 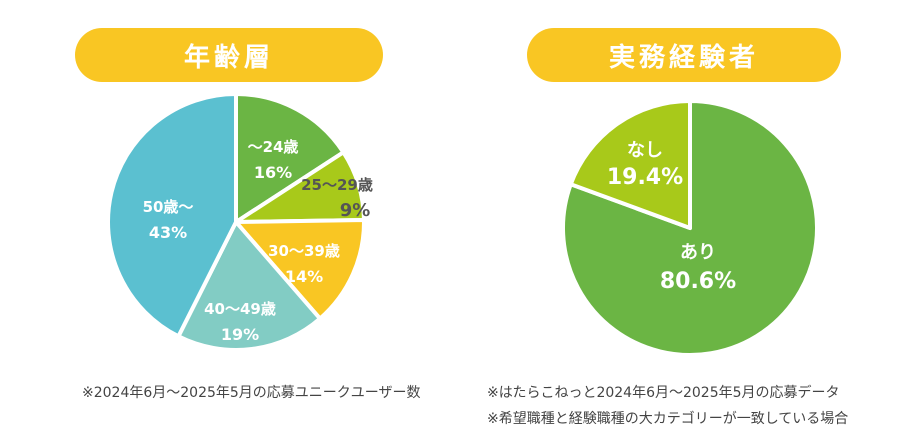 What do you see at coordinates (273, 147) in the screenshot?
I see `age-slice-0-label: 〜24歳` at bounding box center [273, 147].